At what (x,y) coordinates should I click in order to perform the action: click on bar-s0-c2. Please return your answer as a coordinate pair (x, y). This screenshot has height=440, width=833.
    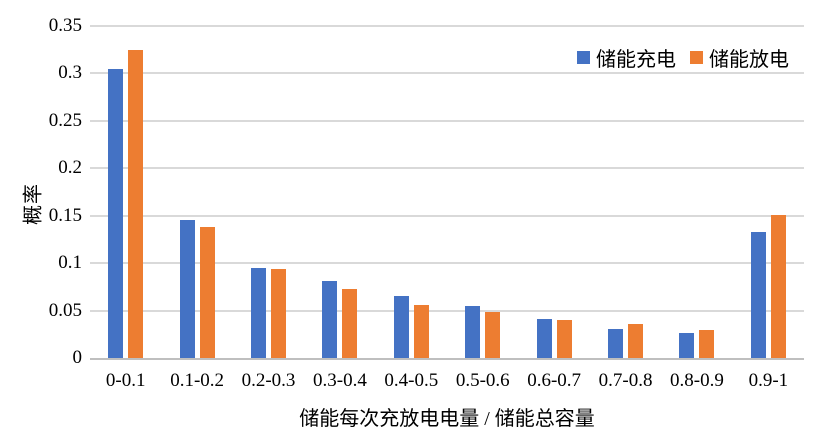
    Looking at the image, I should click on (259, 312).